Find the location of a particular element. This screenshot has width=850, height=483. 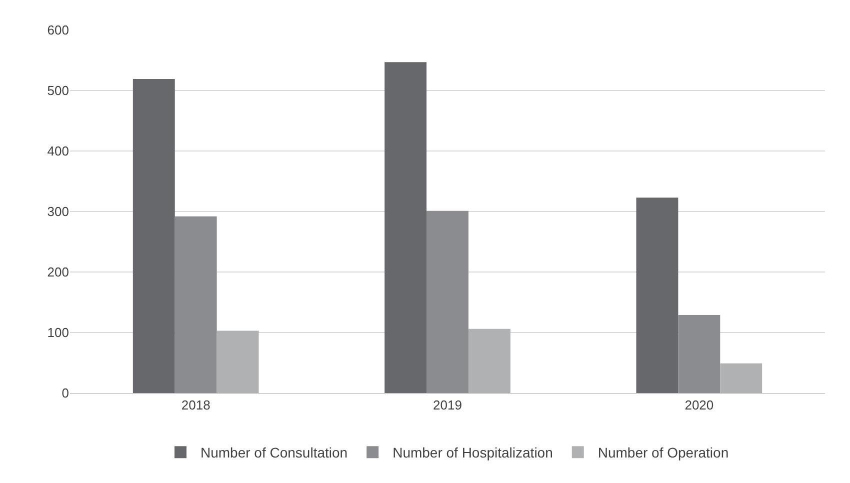

legend-label: Number of Operation is located at coordinates (663, 452).